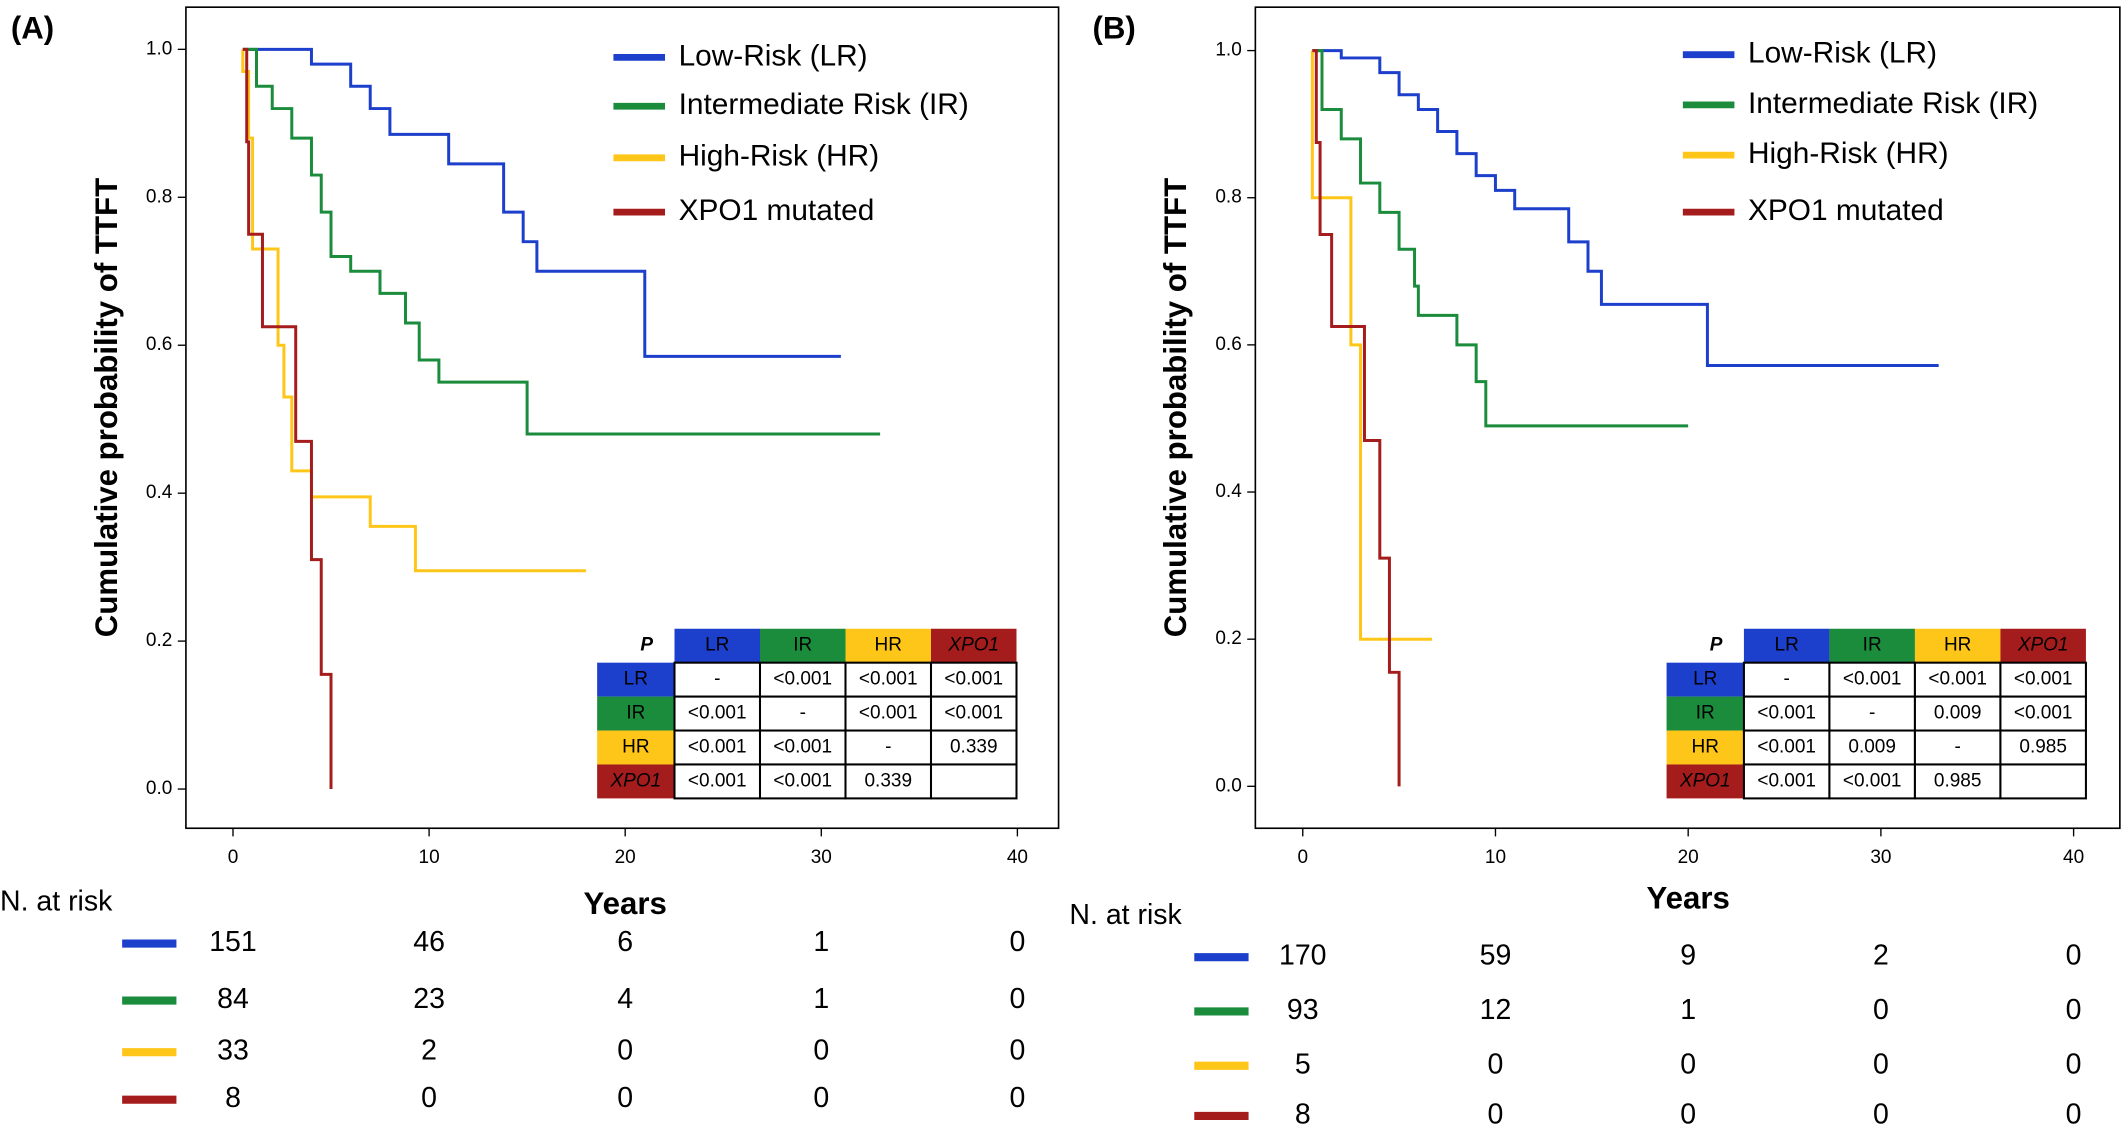 The image size is (2128, 1134). I want to click on at-risk-count: 93, so click(1303, 1010).